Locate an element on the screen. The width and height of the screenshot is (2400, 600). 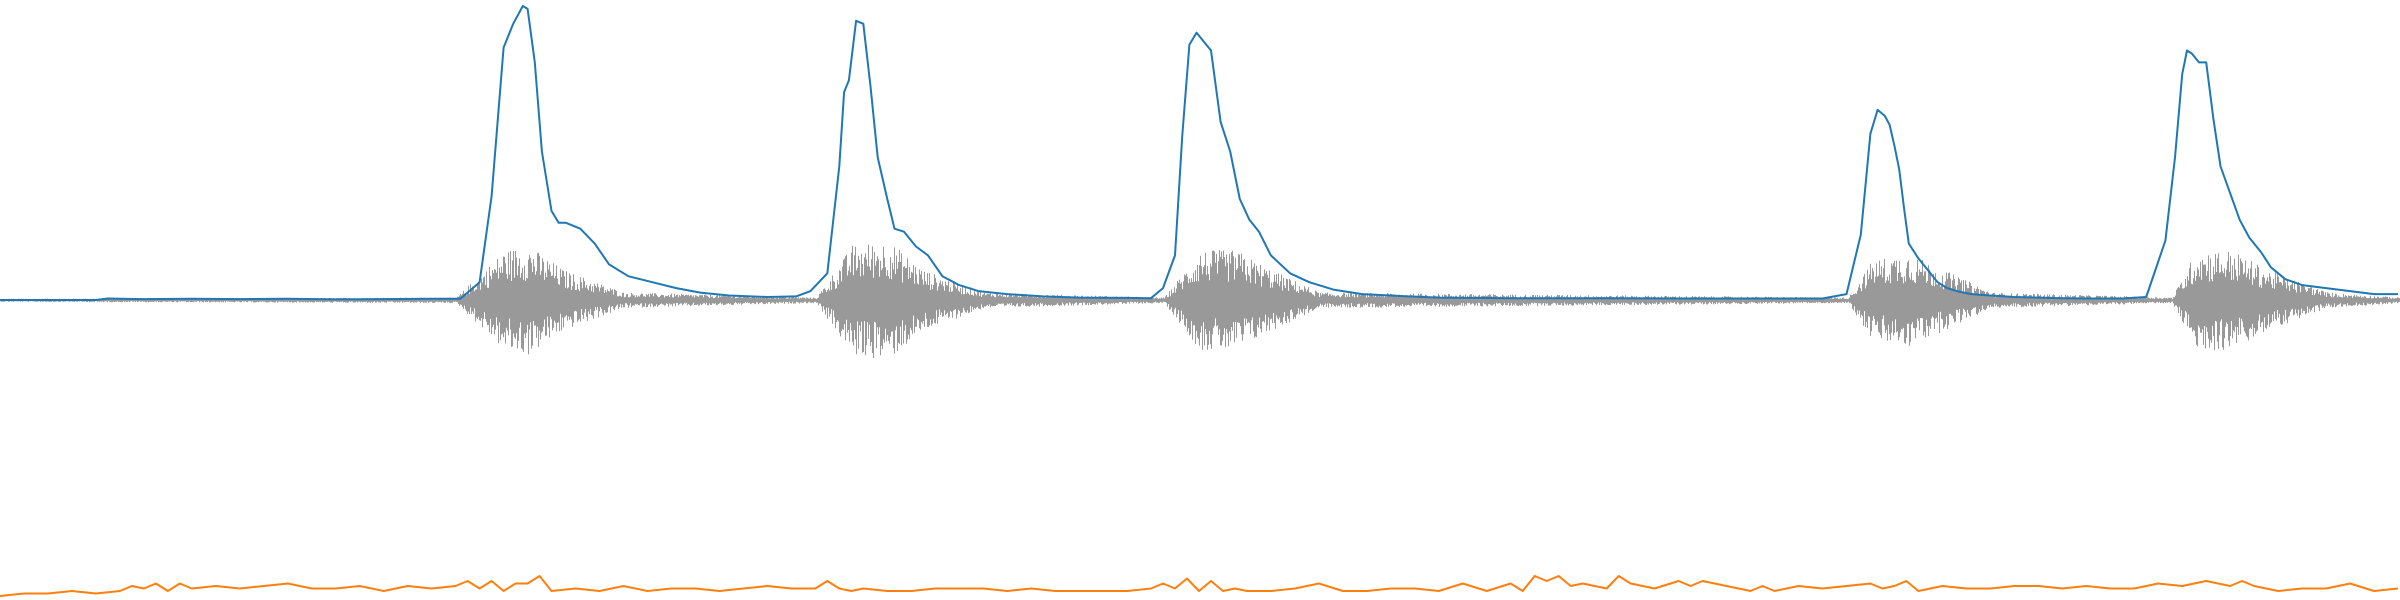
trace-line is located at coordinates (1199, 586).